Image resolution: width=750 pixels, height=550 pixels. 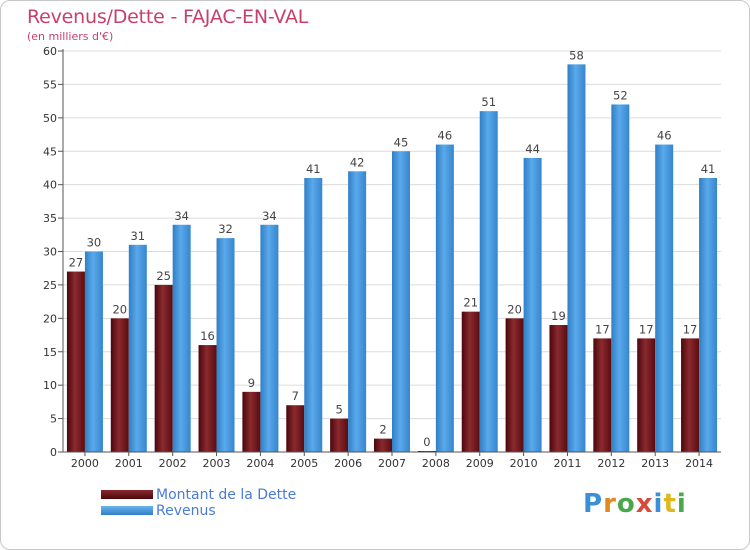 I want to click on value-label-debt: 0, so click(x=426, y=442).